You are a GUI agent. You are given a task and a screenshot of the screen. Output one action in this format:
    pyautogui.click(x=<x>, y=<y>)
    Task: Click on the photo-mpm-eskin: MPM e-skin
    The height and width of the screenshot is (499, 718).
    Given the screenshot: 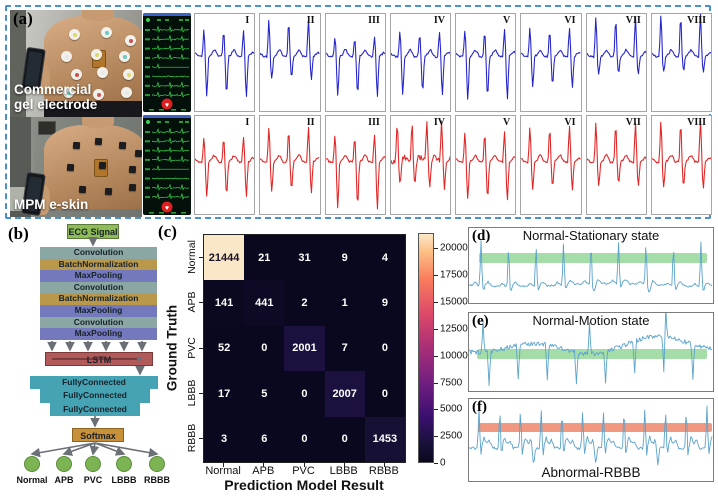 What is the action you would take?
    pyautogui.click(x=76, y=167)
    